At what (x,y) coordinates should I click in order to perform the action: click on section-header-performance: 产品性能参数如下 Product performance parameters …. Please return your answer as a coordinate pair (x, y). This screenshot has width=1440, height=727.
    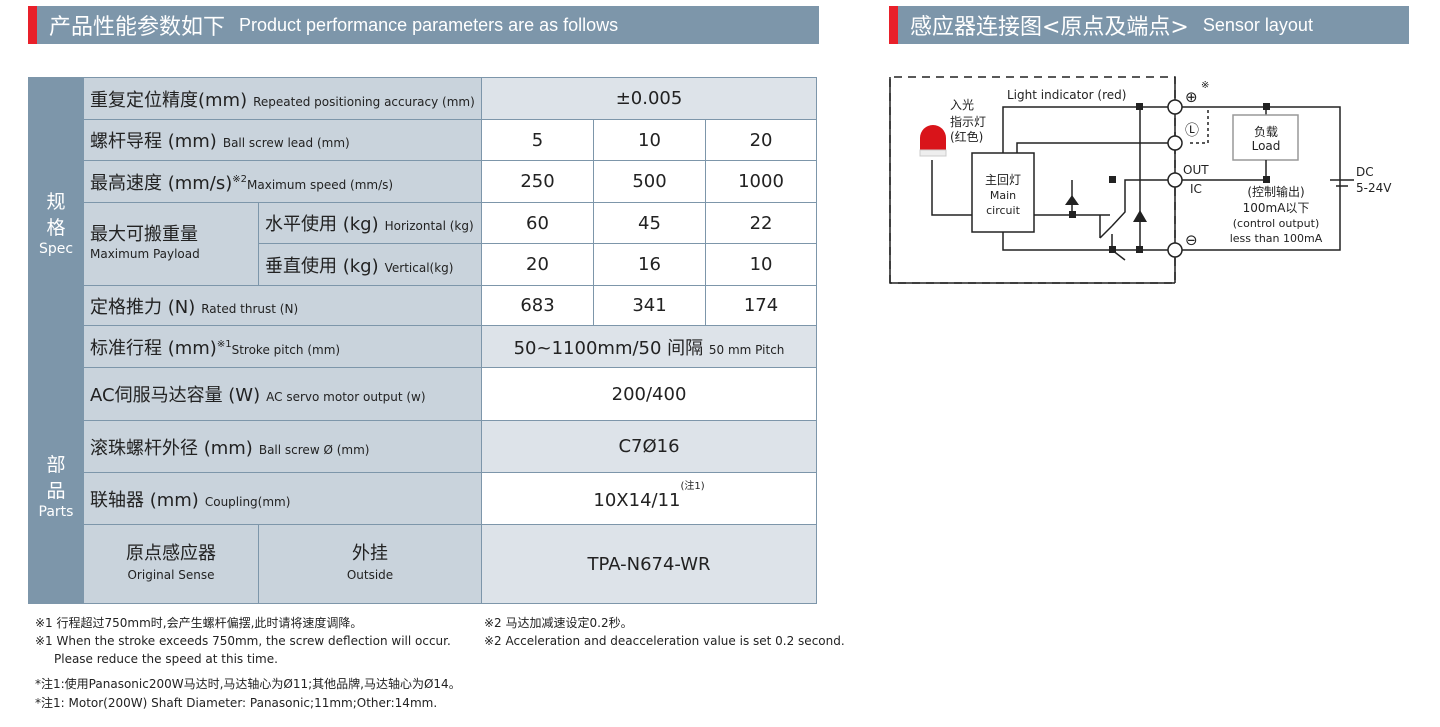
    Looking at the image, I should click on (423, 25).